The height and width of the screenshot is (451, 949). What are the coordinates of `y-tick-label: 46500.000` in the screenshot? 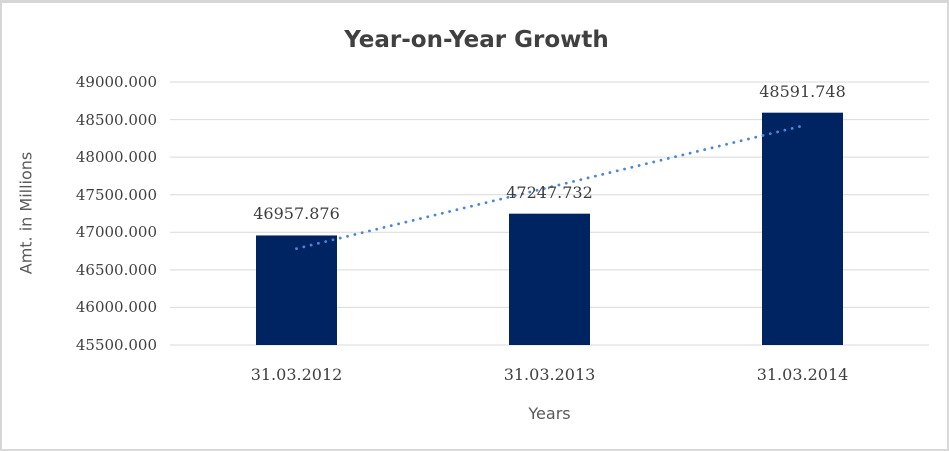 It's located at (116, 269).